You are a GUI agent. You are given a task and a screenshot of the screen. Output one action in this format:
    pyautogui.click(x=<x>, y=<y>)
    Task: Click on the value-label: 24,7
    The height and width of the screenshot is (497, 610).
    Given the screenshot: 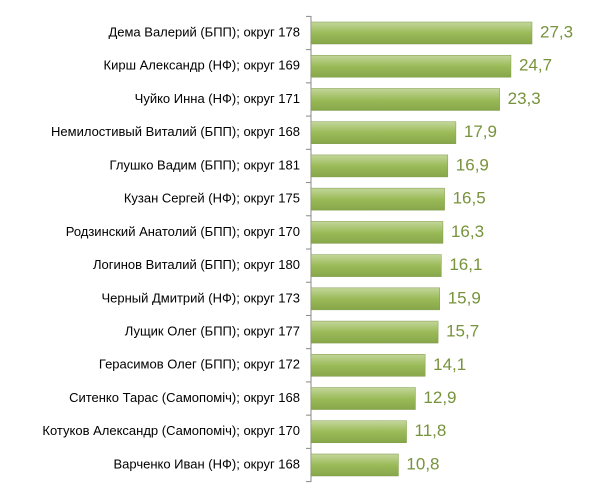 What is the action you would take?
    pyautogui.click(x=535, y=65)
    